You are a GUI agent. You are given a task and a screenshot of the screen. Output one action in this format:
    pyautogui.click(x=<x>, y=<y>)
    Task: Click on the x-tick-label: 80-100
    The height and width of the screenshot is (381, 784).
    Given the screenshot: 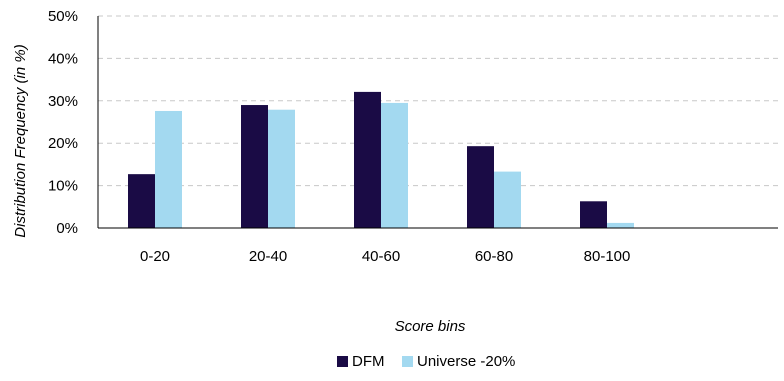 What is the action you would take?
    pyautogui.click(x=607, y=256)
    